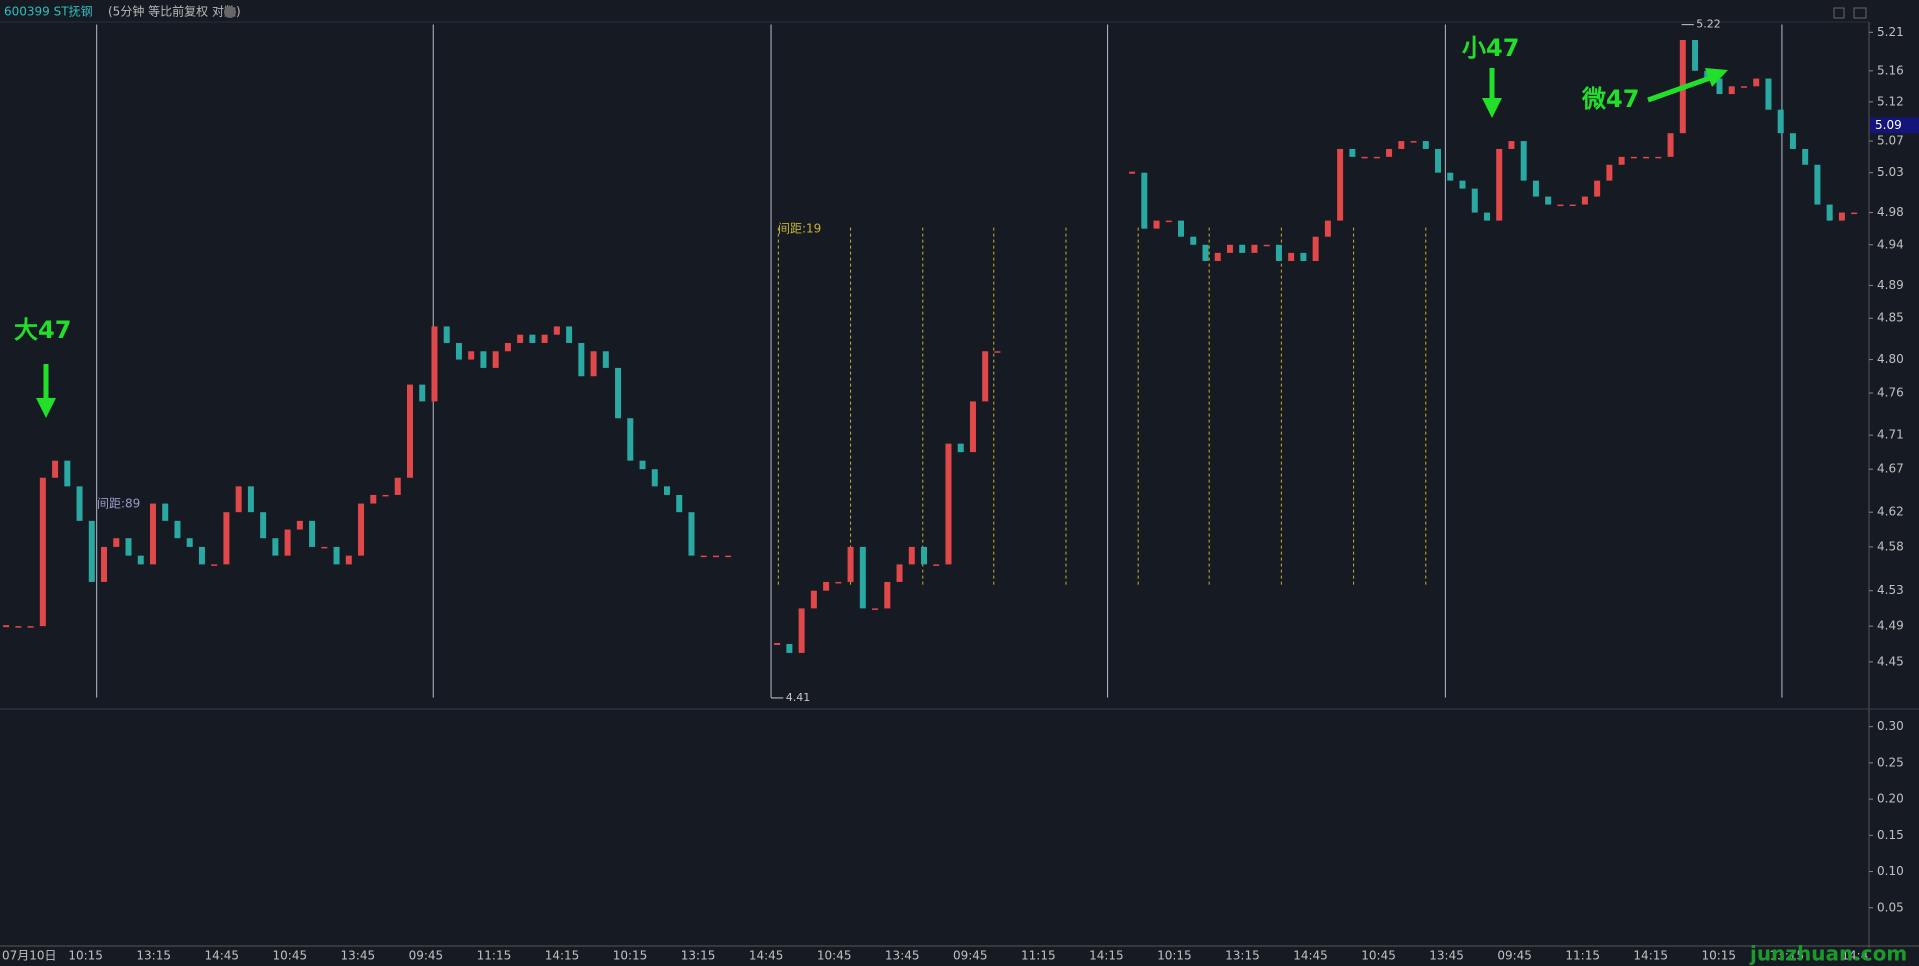 The height and width of the screenshot is (966, 1919). What do you see at coordinates (1890, 546) in the screenshot?
I see `y-tick-label: 4.58` at bounding box center [1890, 546].